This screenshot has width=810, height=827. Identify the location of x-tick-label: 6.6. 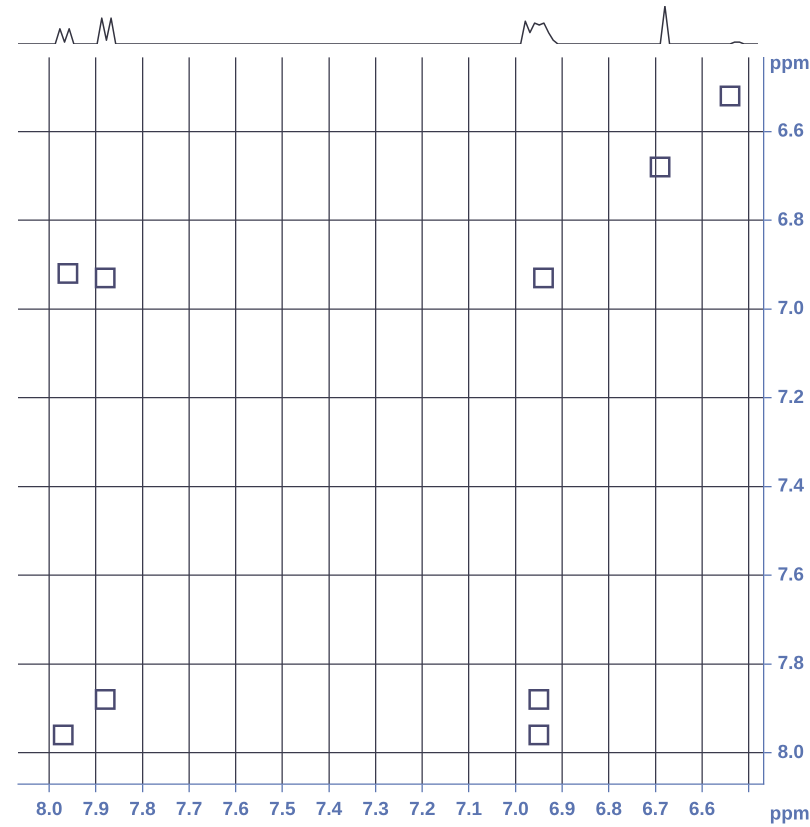
(702, 809).